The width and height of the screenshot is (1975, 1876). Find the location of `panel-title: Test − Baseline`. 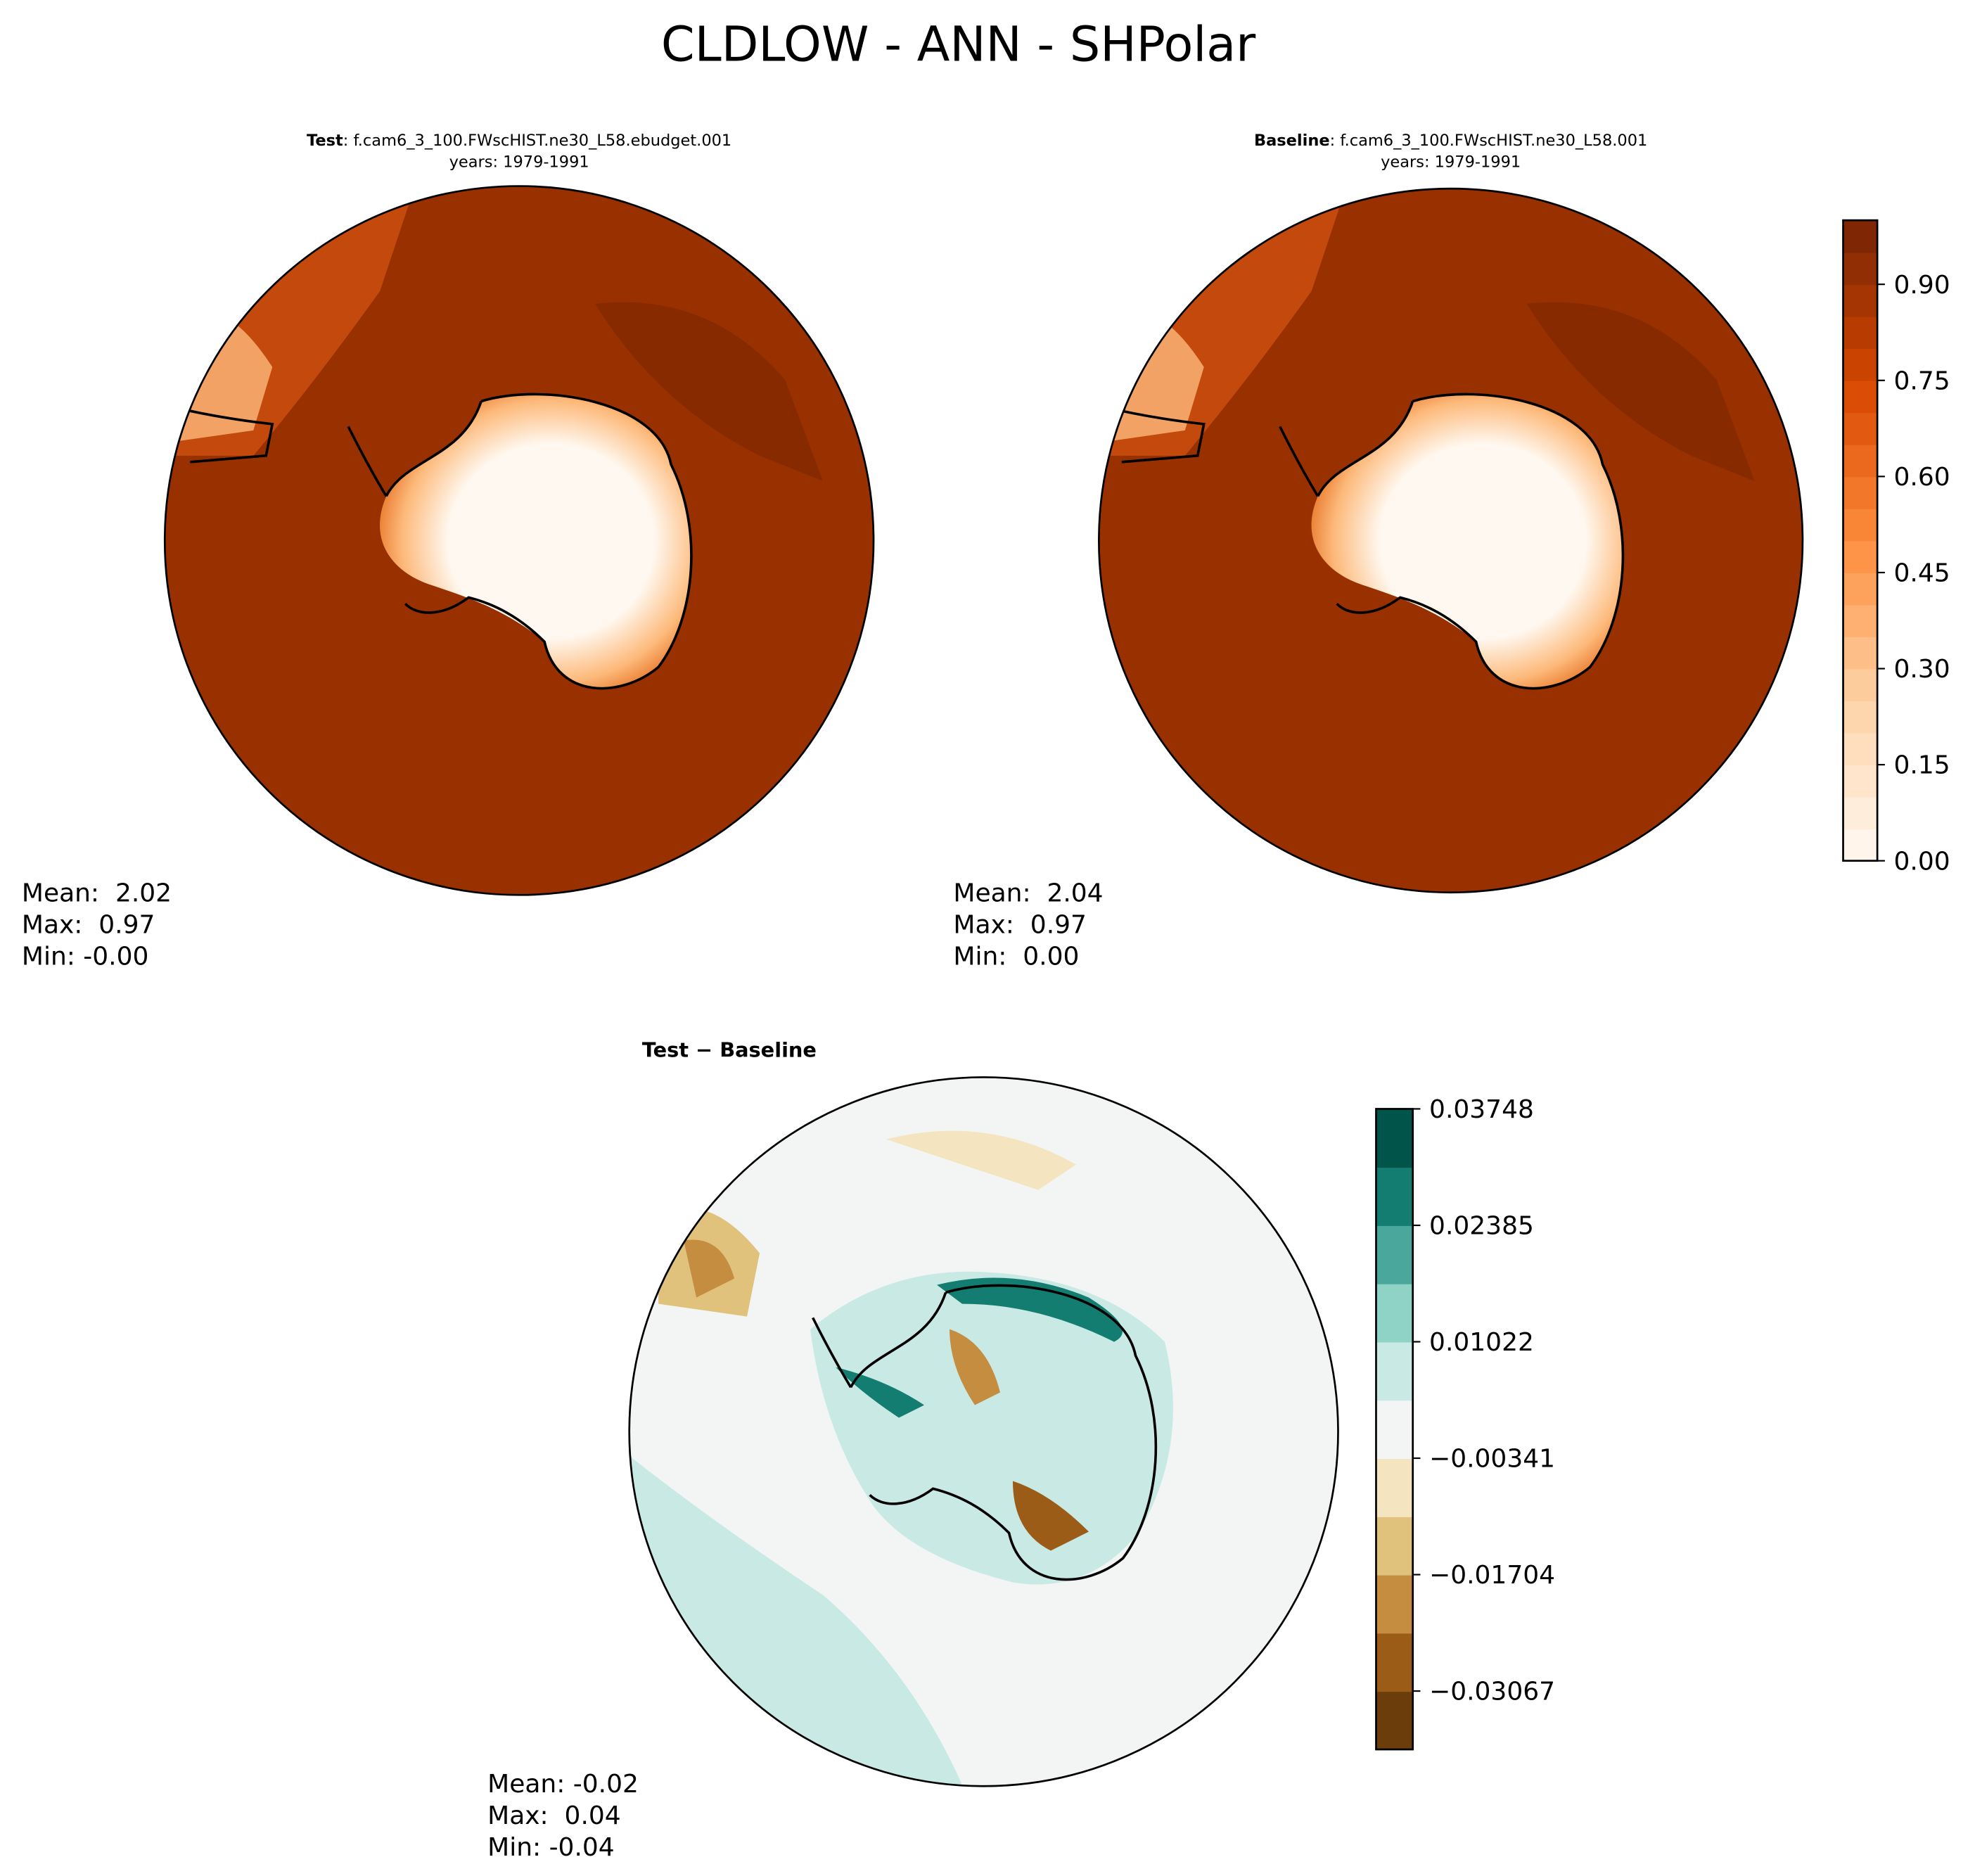

panel-title: Test − Baseline is located at coordinates (729, 1050).